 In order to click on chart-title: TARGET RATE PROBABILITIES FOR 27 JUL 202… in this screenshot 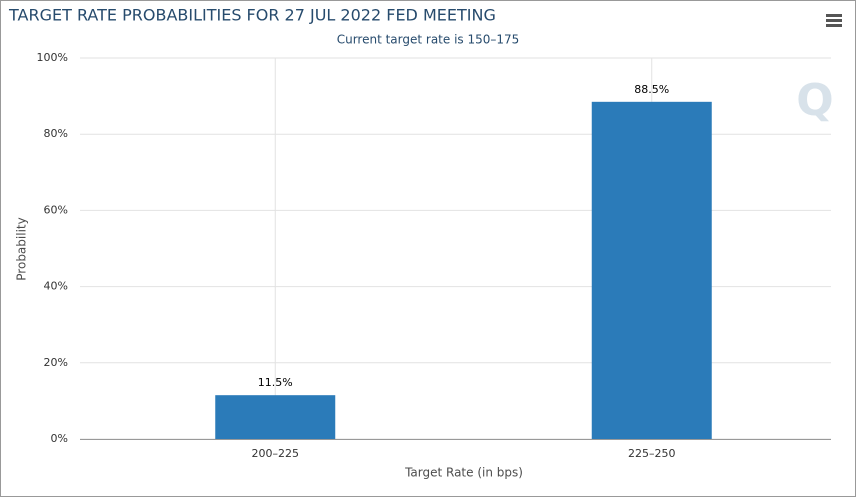, I will do `click(252, 15)`.